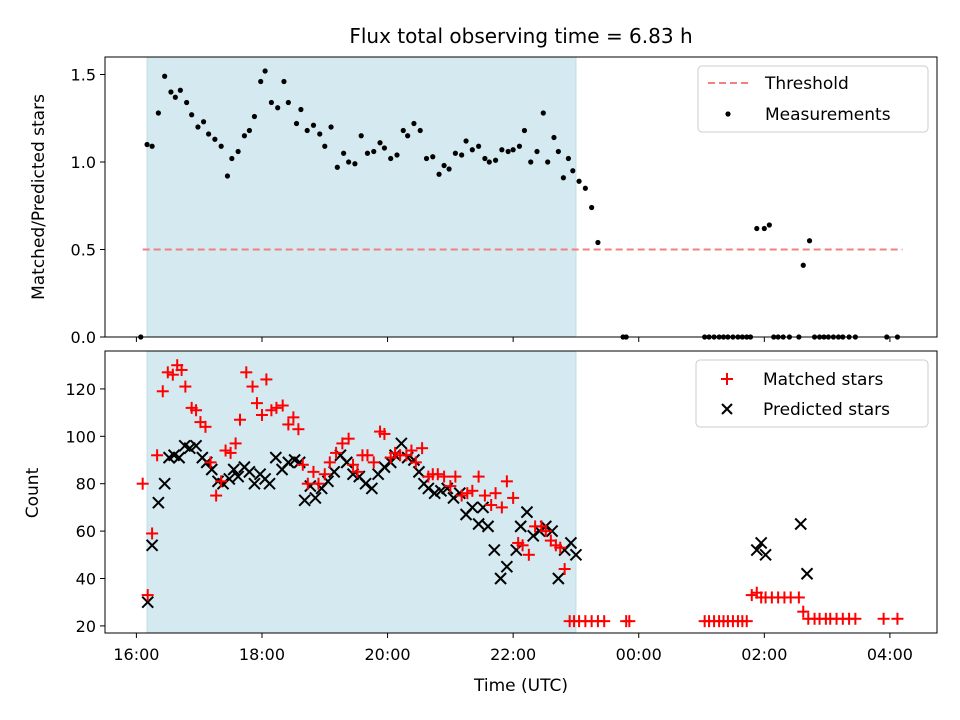  Describe the element at coordinates (83, 250) in the screenshot. I see `y-tick-label: 0.5` at that location.